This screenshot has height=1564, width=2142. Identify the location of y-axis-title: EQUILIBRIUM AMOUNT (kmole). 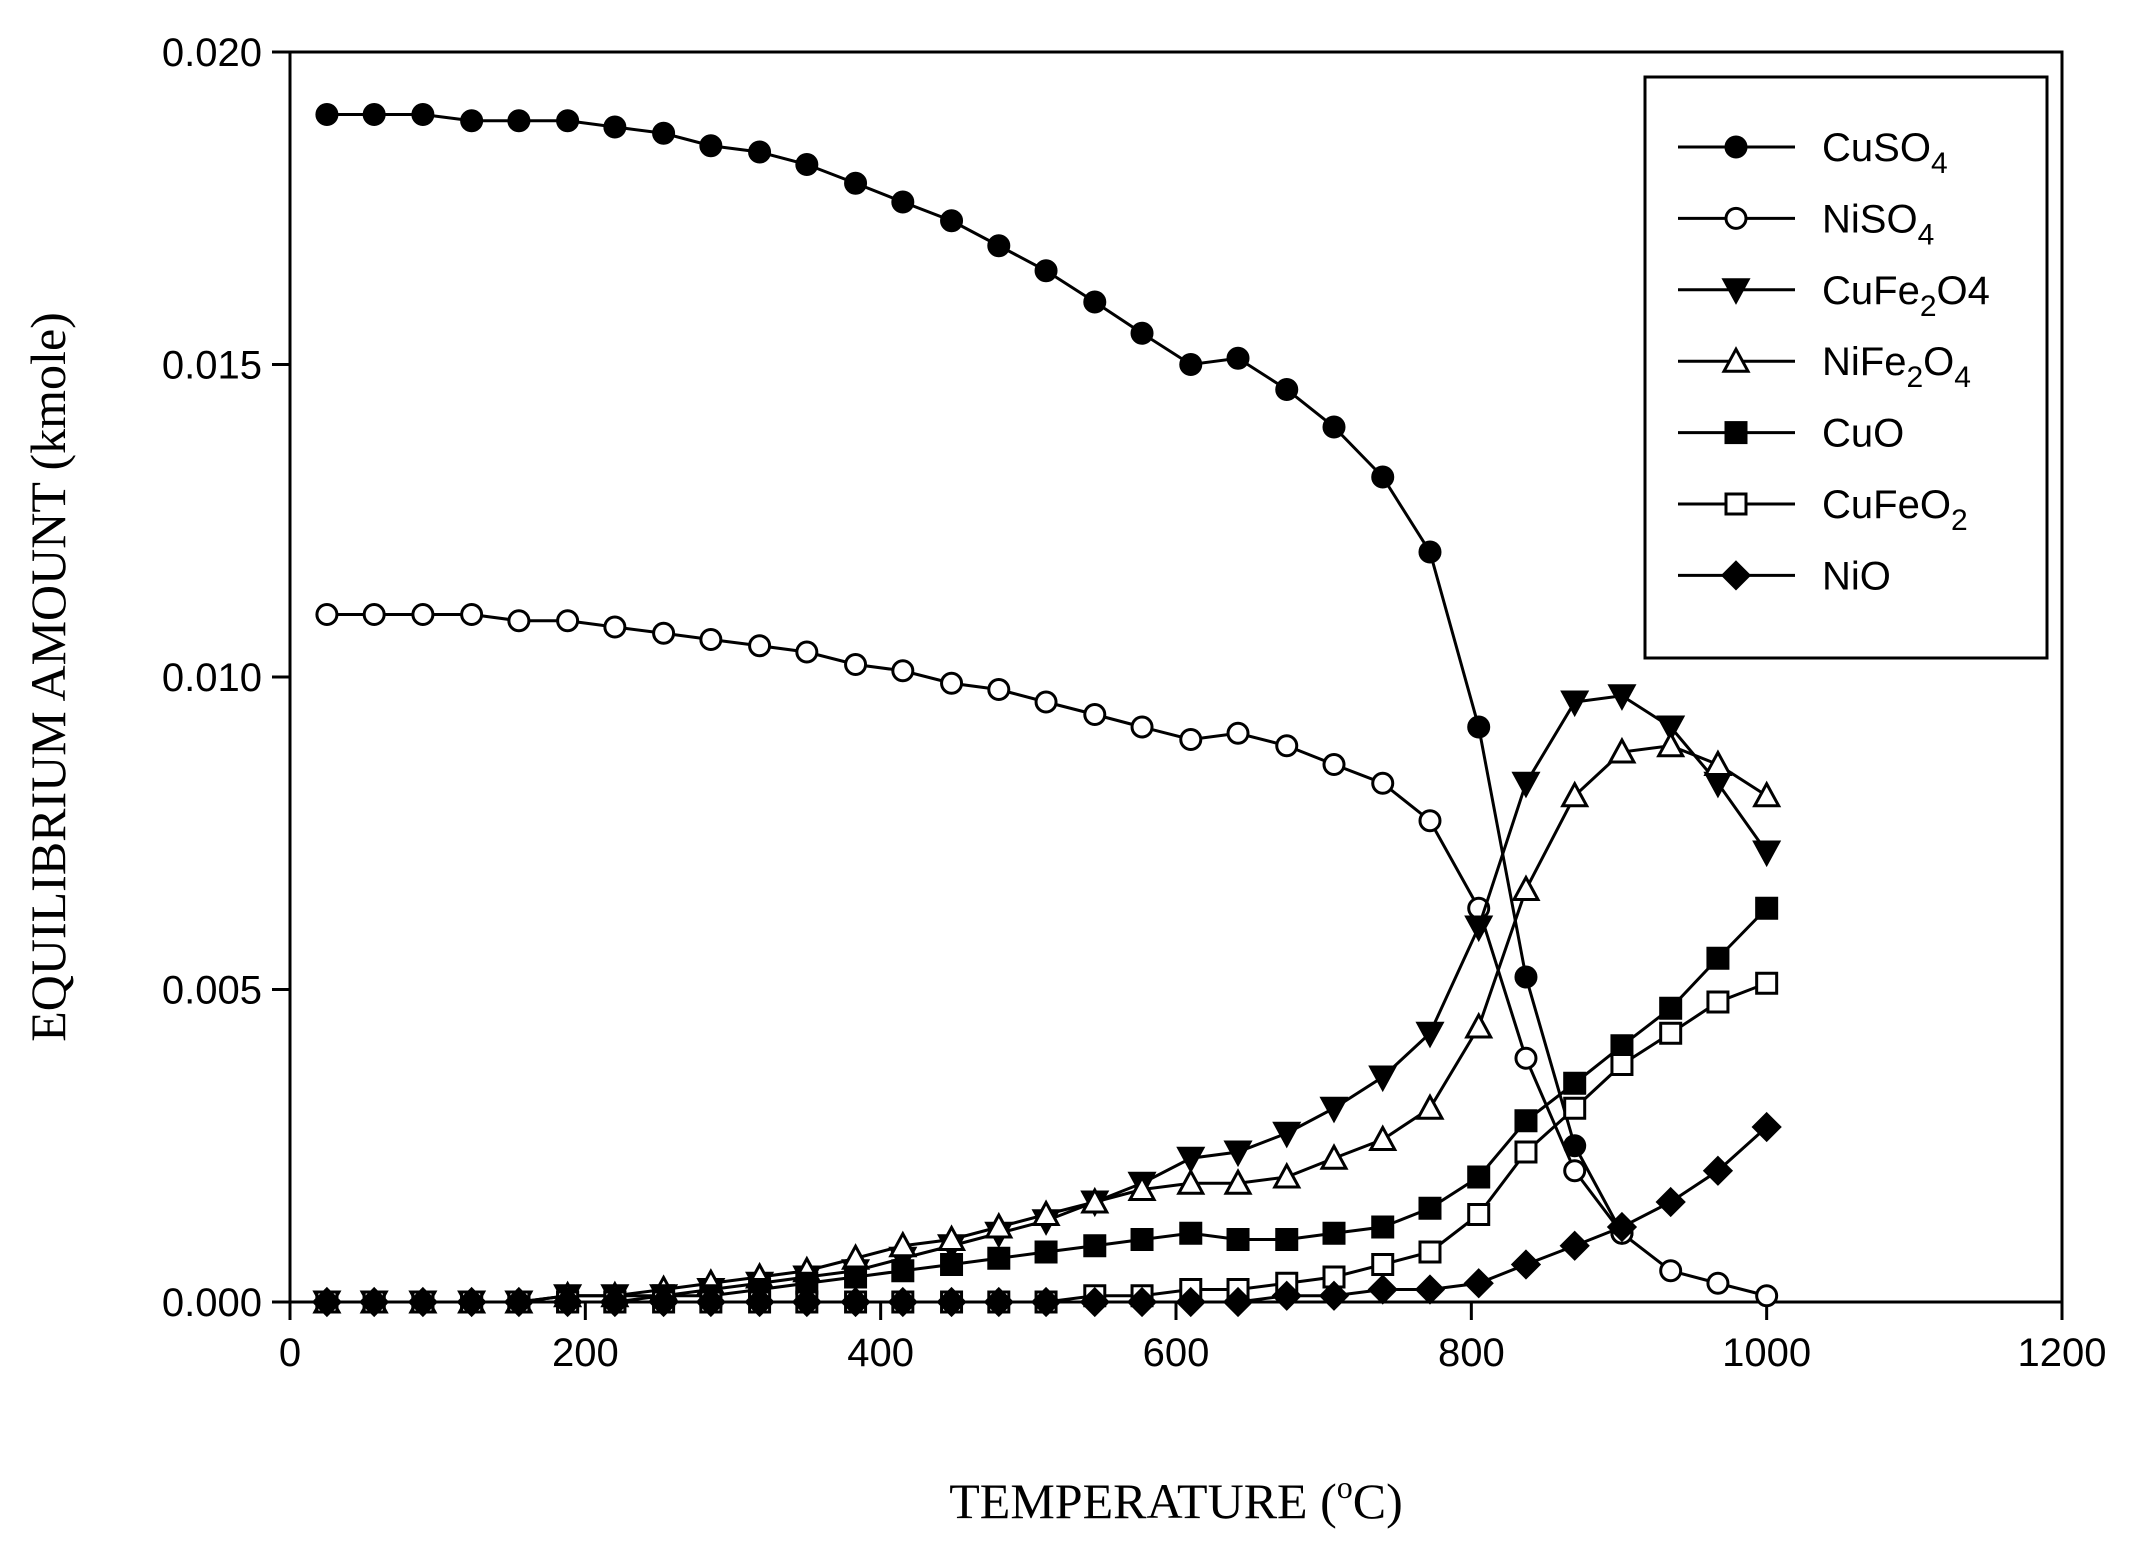
(48, 677).